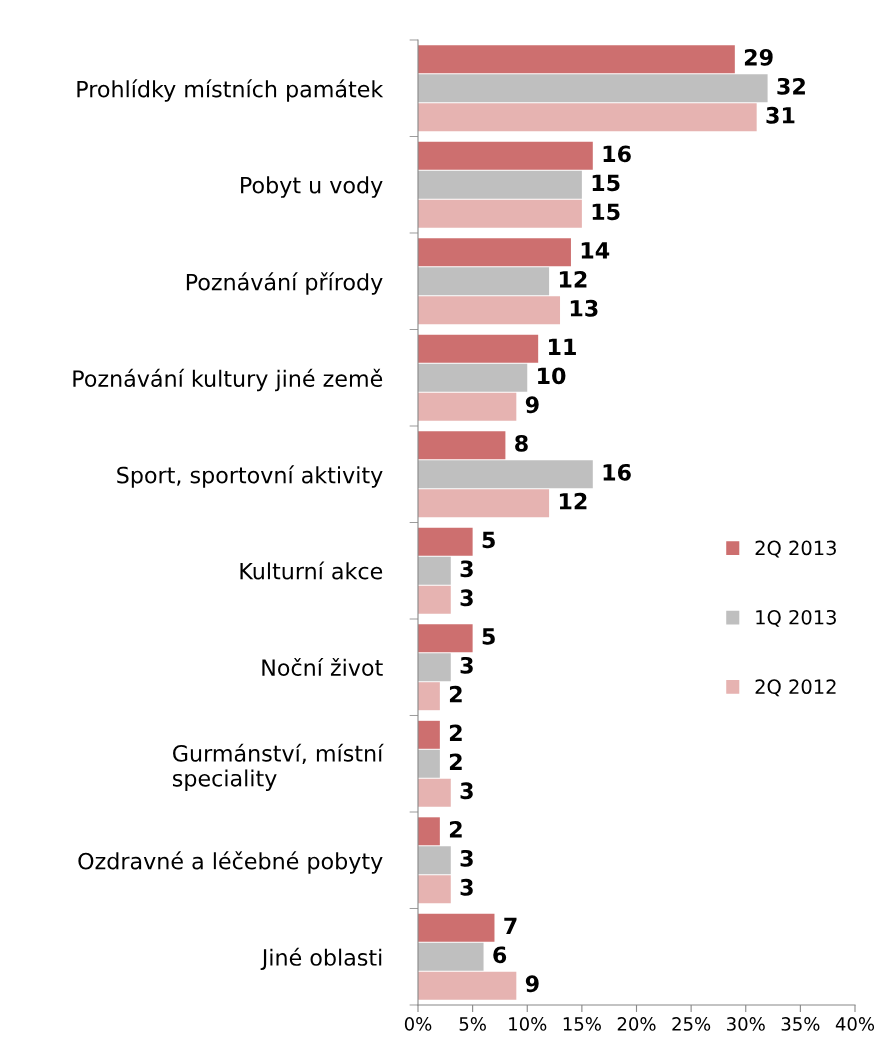  What do you see at coordinates (230, 862) in the screenshot?
I see `y-tick-label: Ozdravné a léčebné pobyty` at bounding box center [230, 862].